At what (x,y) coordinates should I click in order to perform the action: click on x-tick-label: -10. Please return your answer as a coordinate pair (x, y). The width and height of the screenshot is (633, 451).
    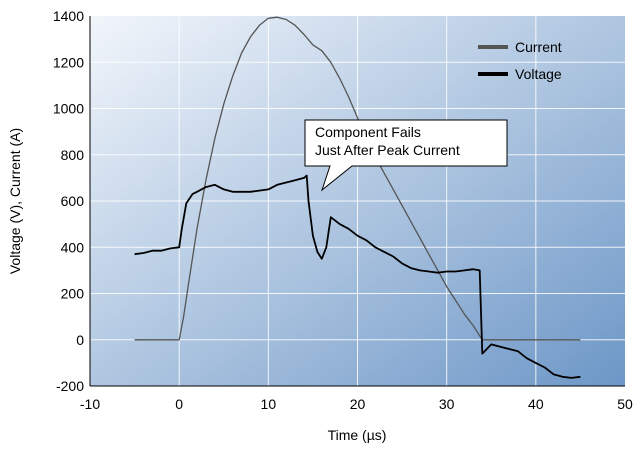
    Looking at the image, I should click on (90, 404).